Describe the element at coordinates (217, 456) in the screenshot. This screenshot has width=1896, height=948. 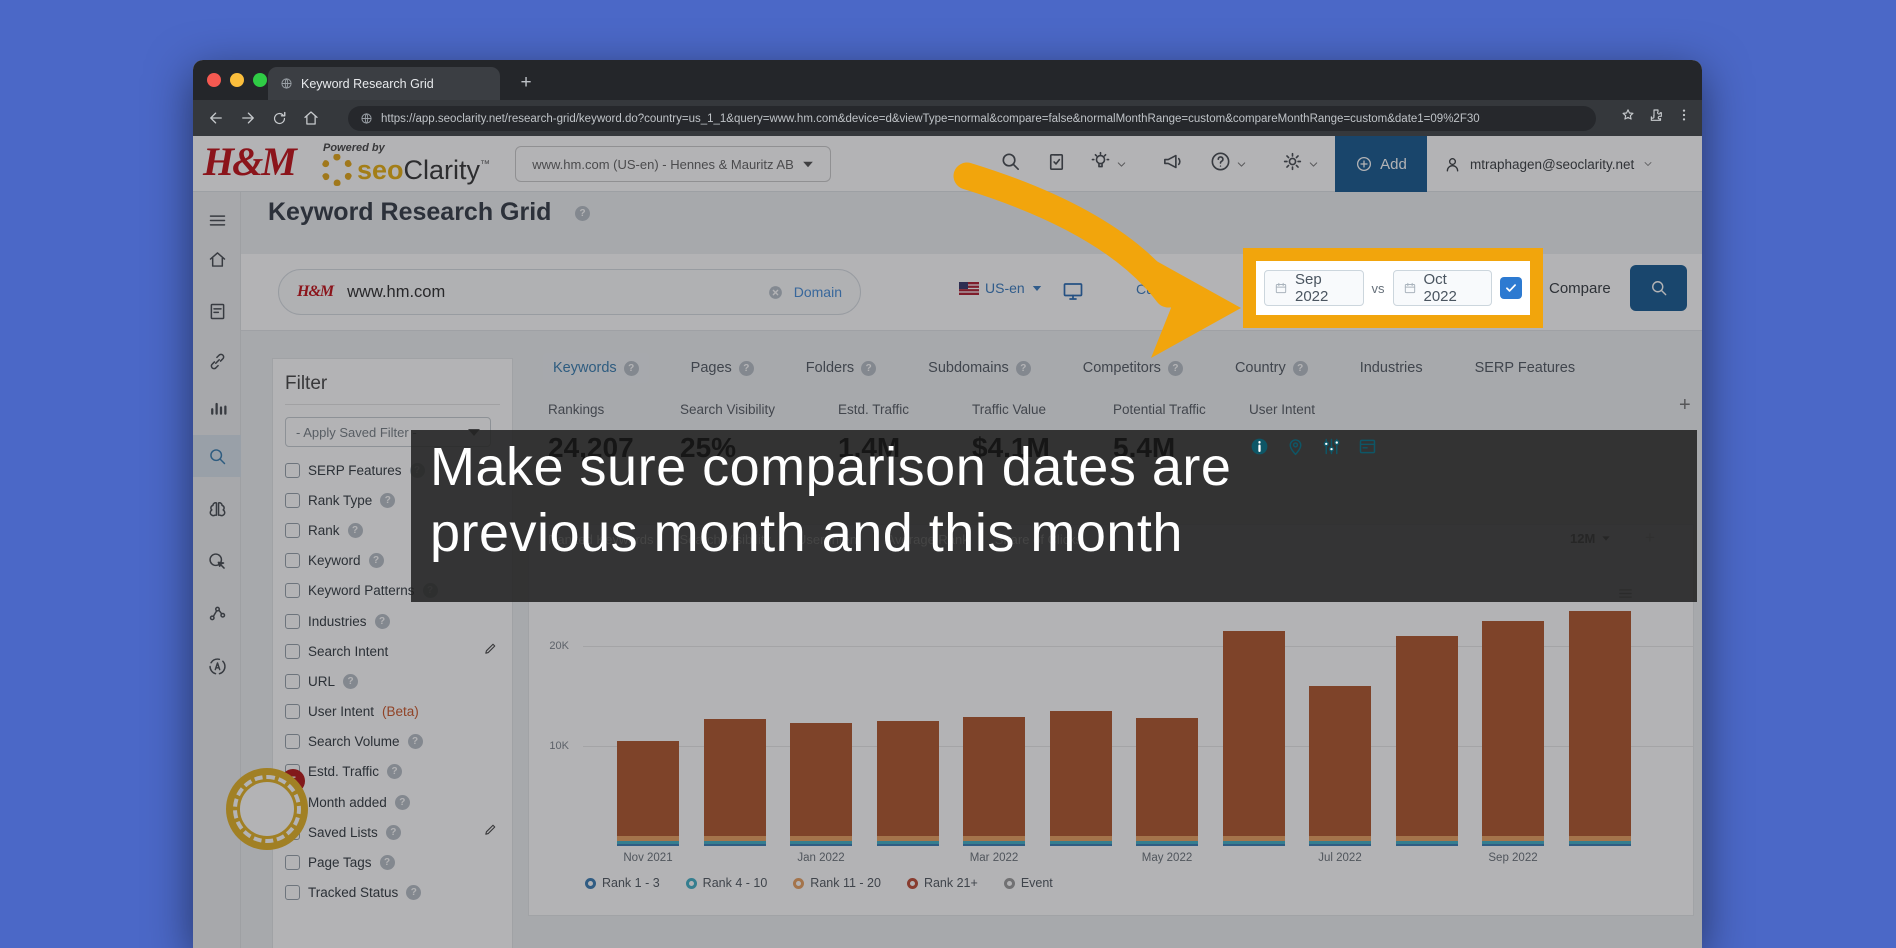
I see `sidebar-item-search-icon` at that location.